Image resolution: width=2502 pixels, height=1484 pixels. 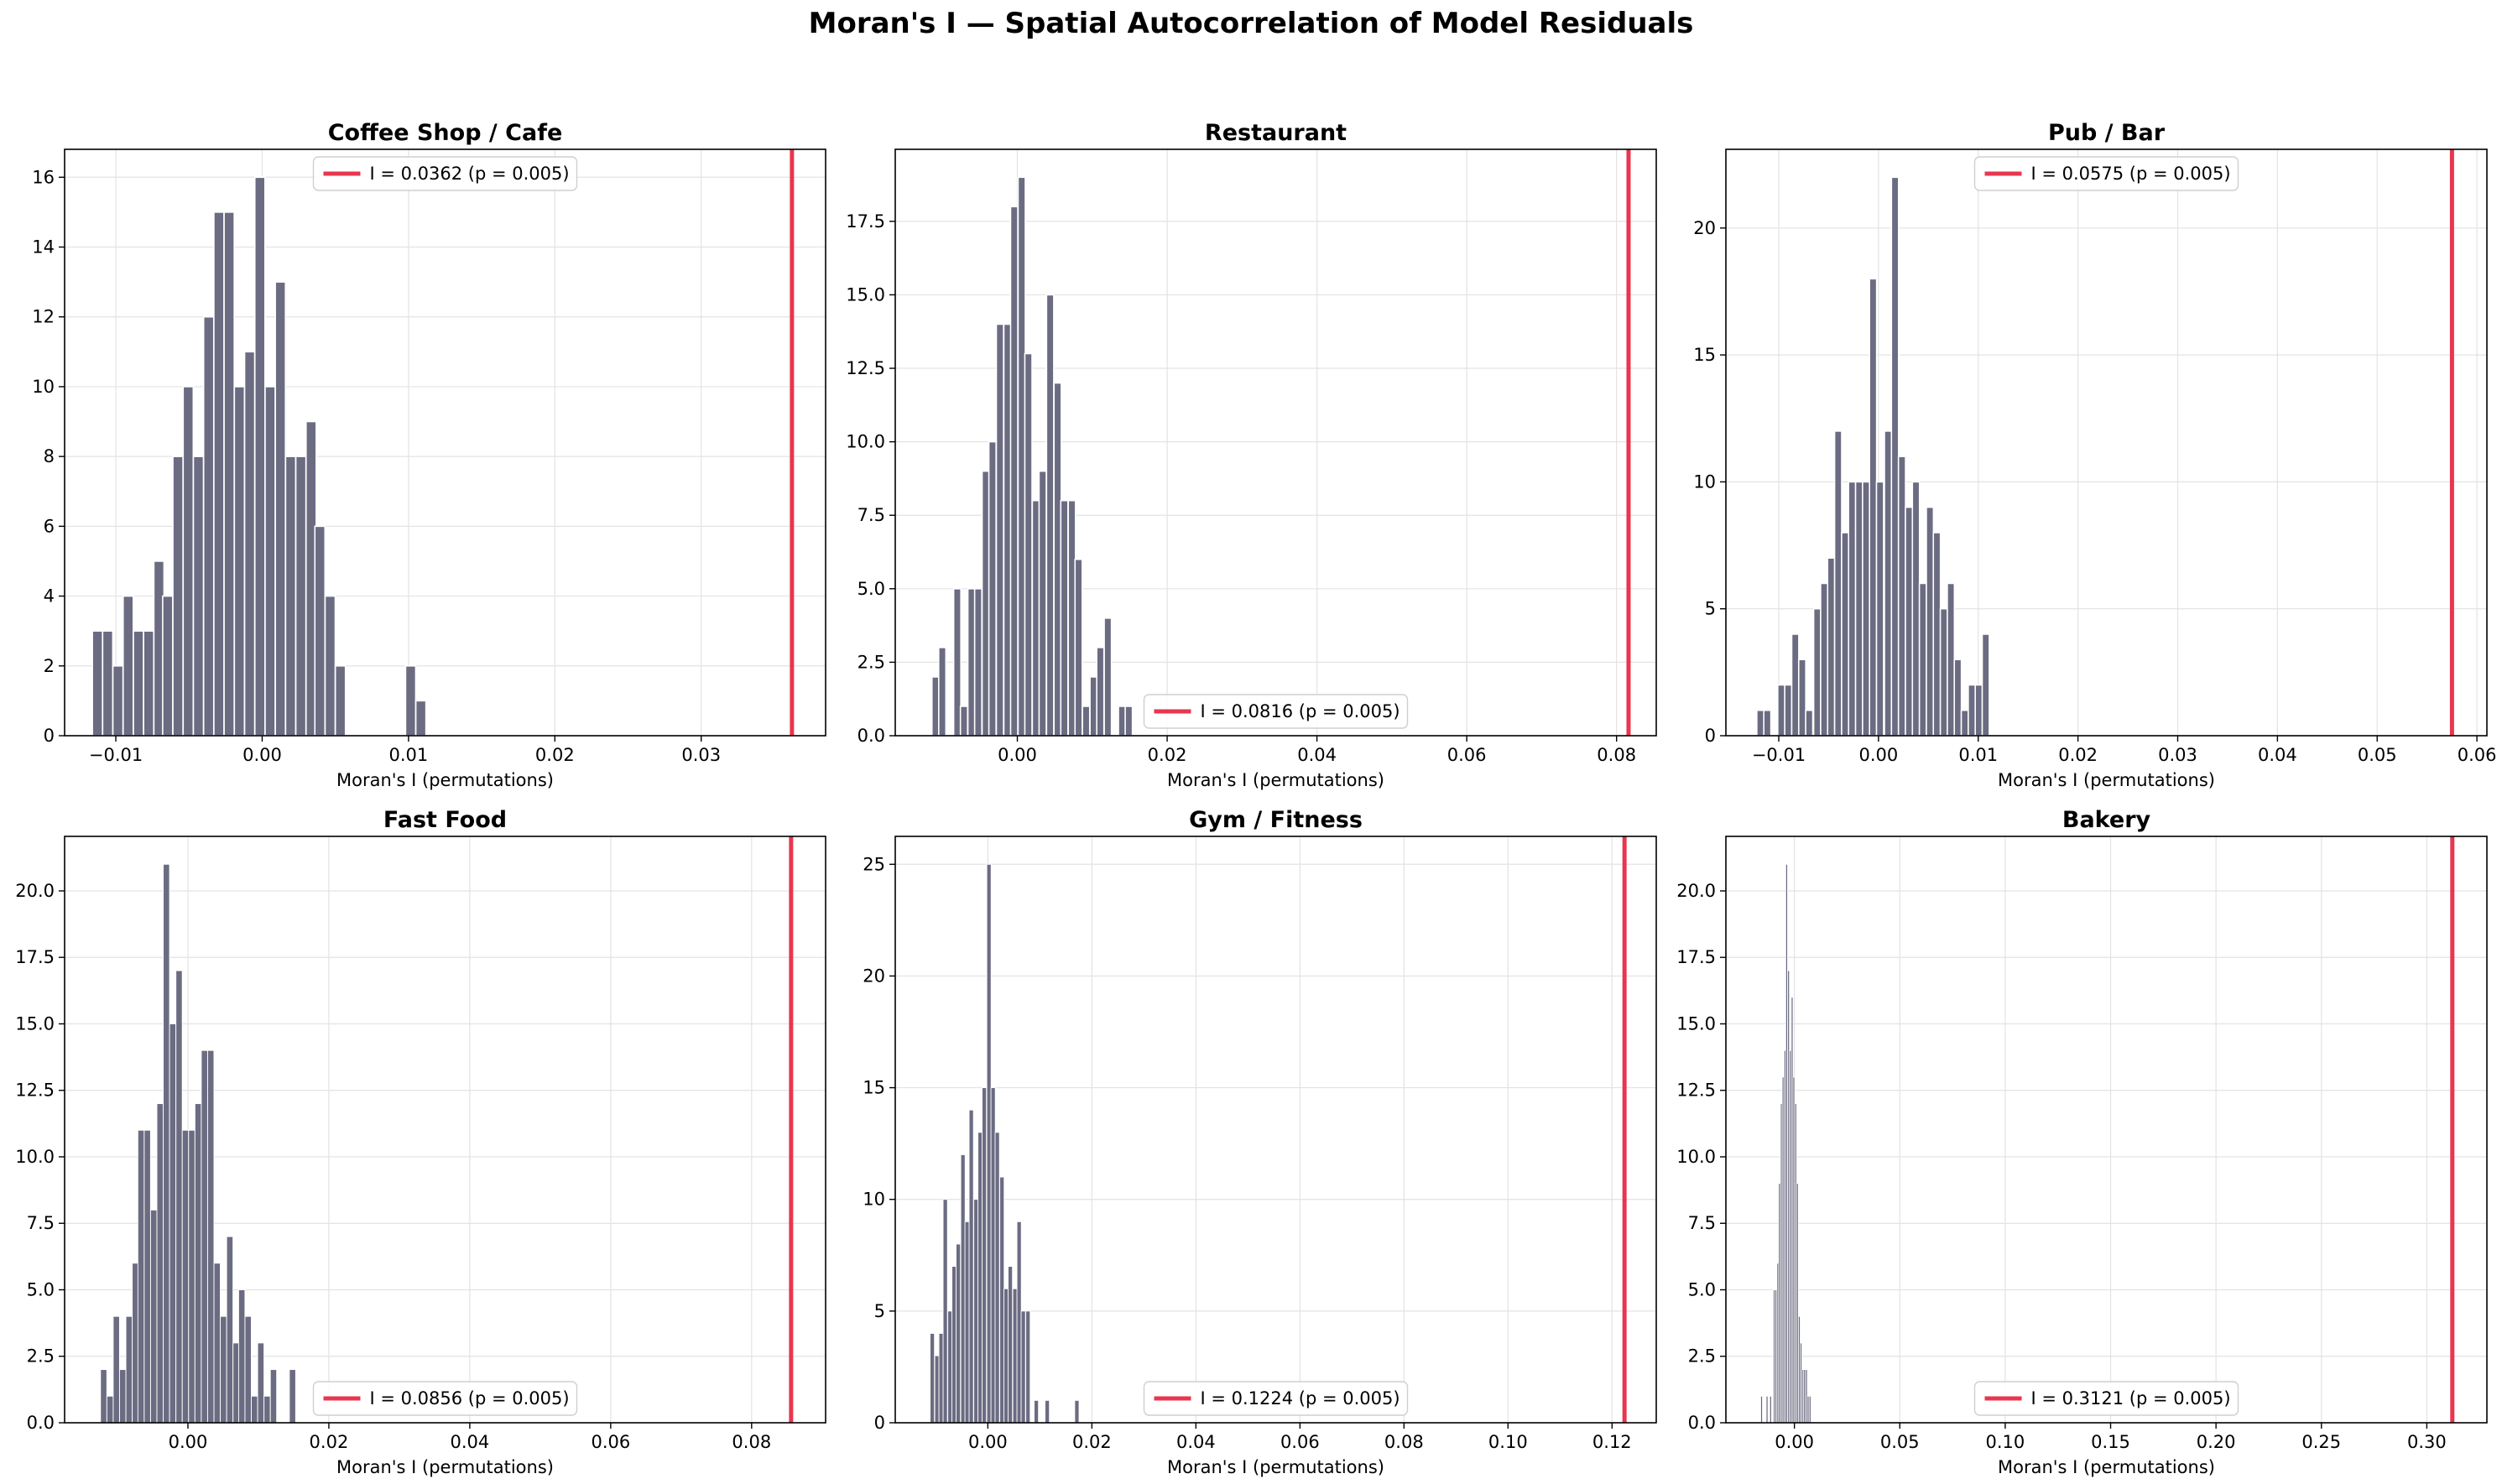 I want to click on subplot-title: Bakery, so click(x=2106, y=820).